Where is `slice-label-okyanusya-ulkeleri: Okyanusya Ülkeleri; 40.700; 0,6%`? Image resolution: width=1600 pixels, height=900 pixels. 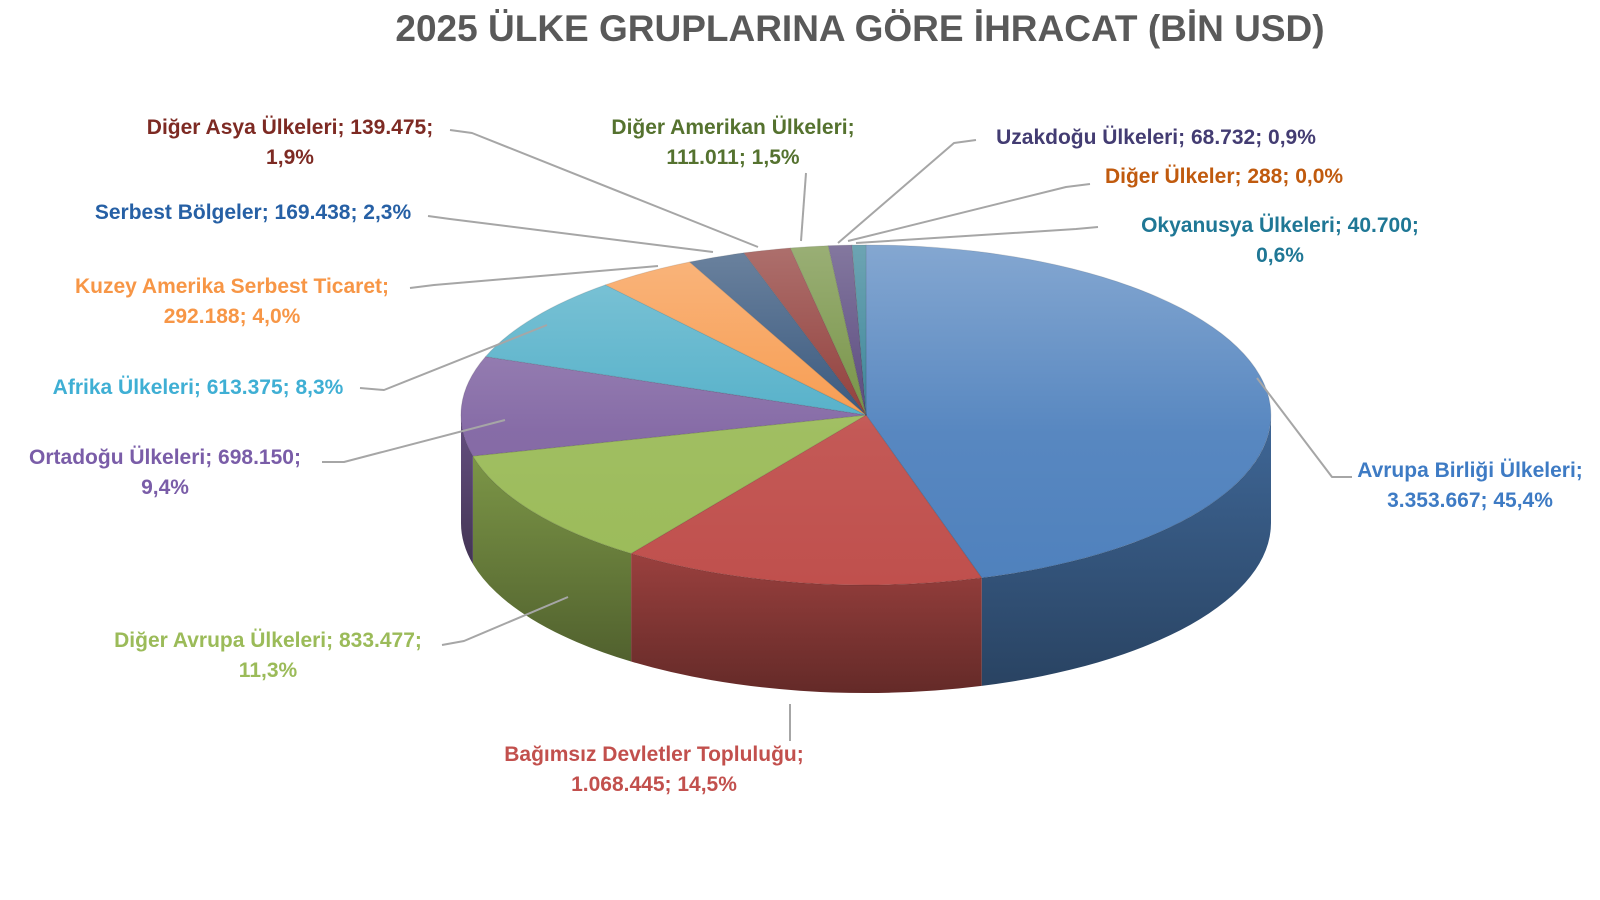
slice-label-okyanusya-ulkeleri: Okyanusya Ülkeleri; 40.700; 0,6% is located at coordinates (1280, 240).